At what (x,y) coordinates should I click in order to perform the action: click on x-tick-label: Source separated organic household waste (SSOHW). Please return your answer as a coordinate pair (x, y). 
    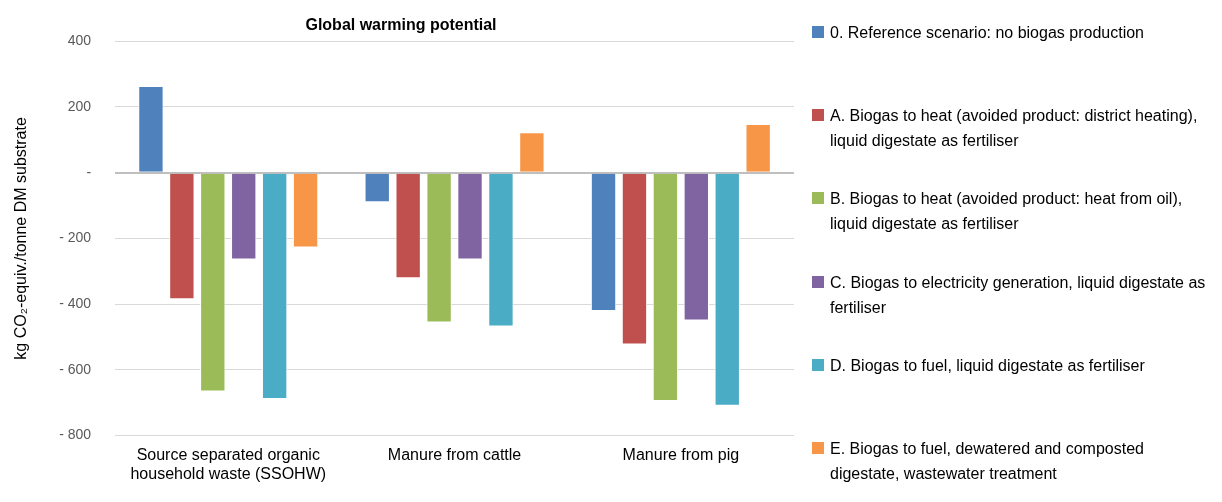
    Looking at the image, I should click on (228, 463).